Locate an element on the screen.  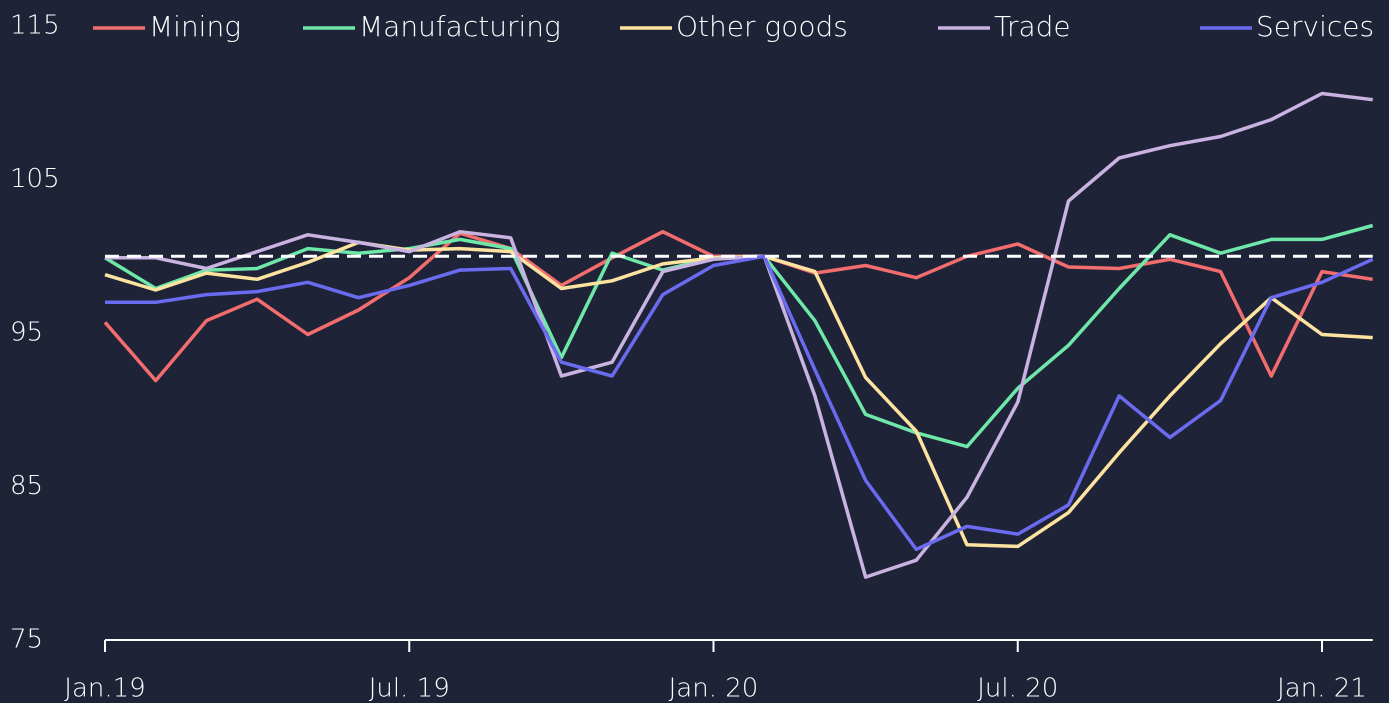
legend-label: Mining is located at coordinates (195, 26).